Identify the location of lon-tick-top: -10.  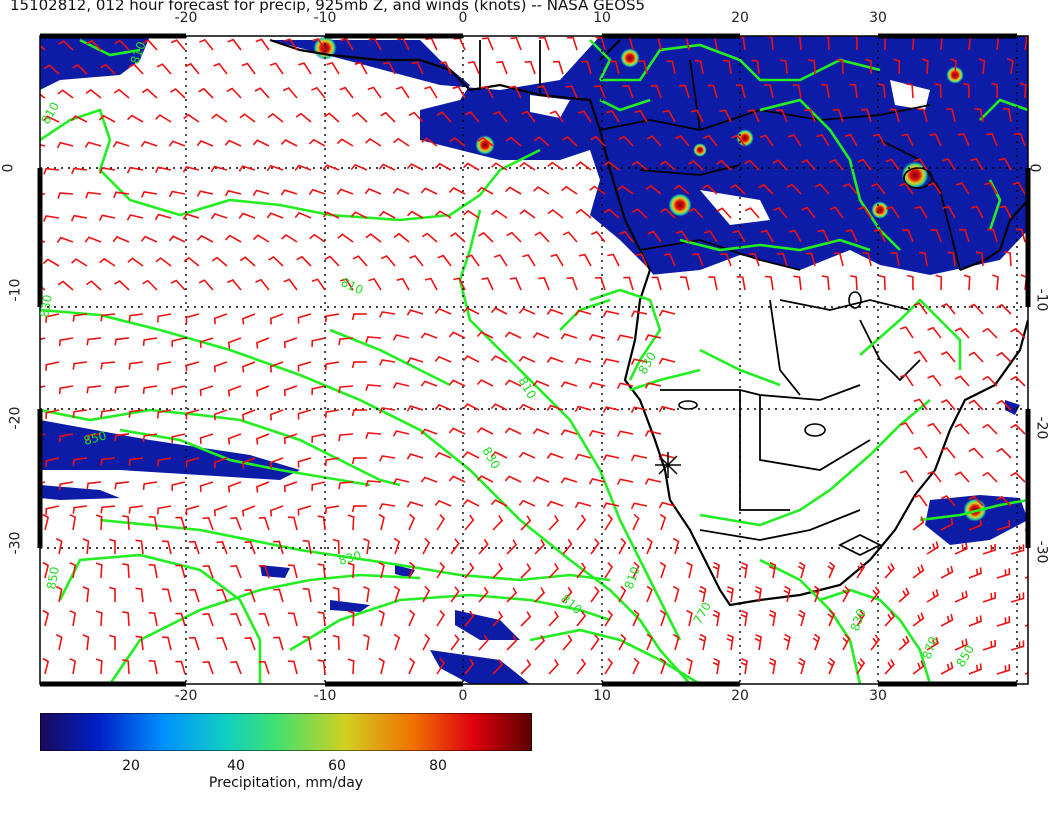
(325, 18).